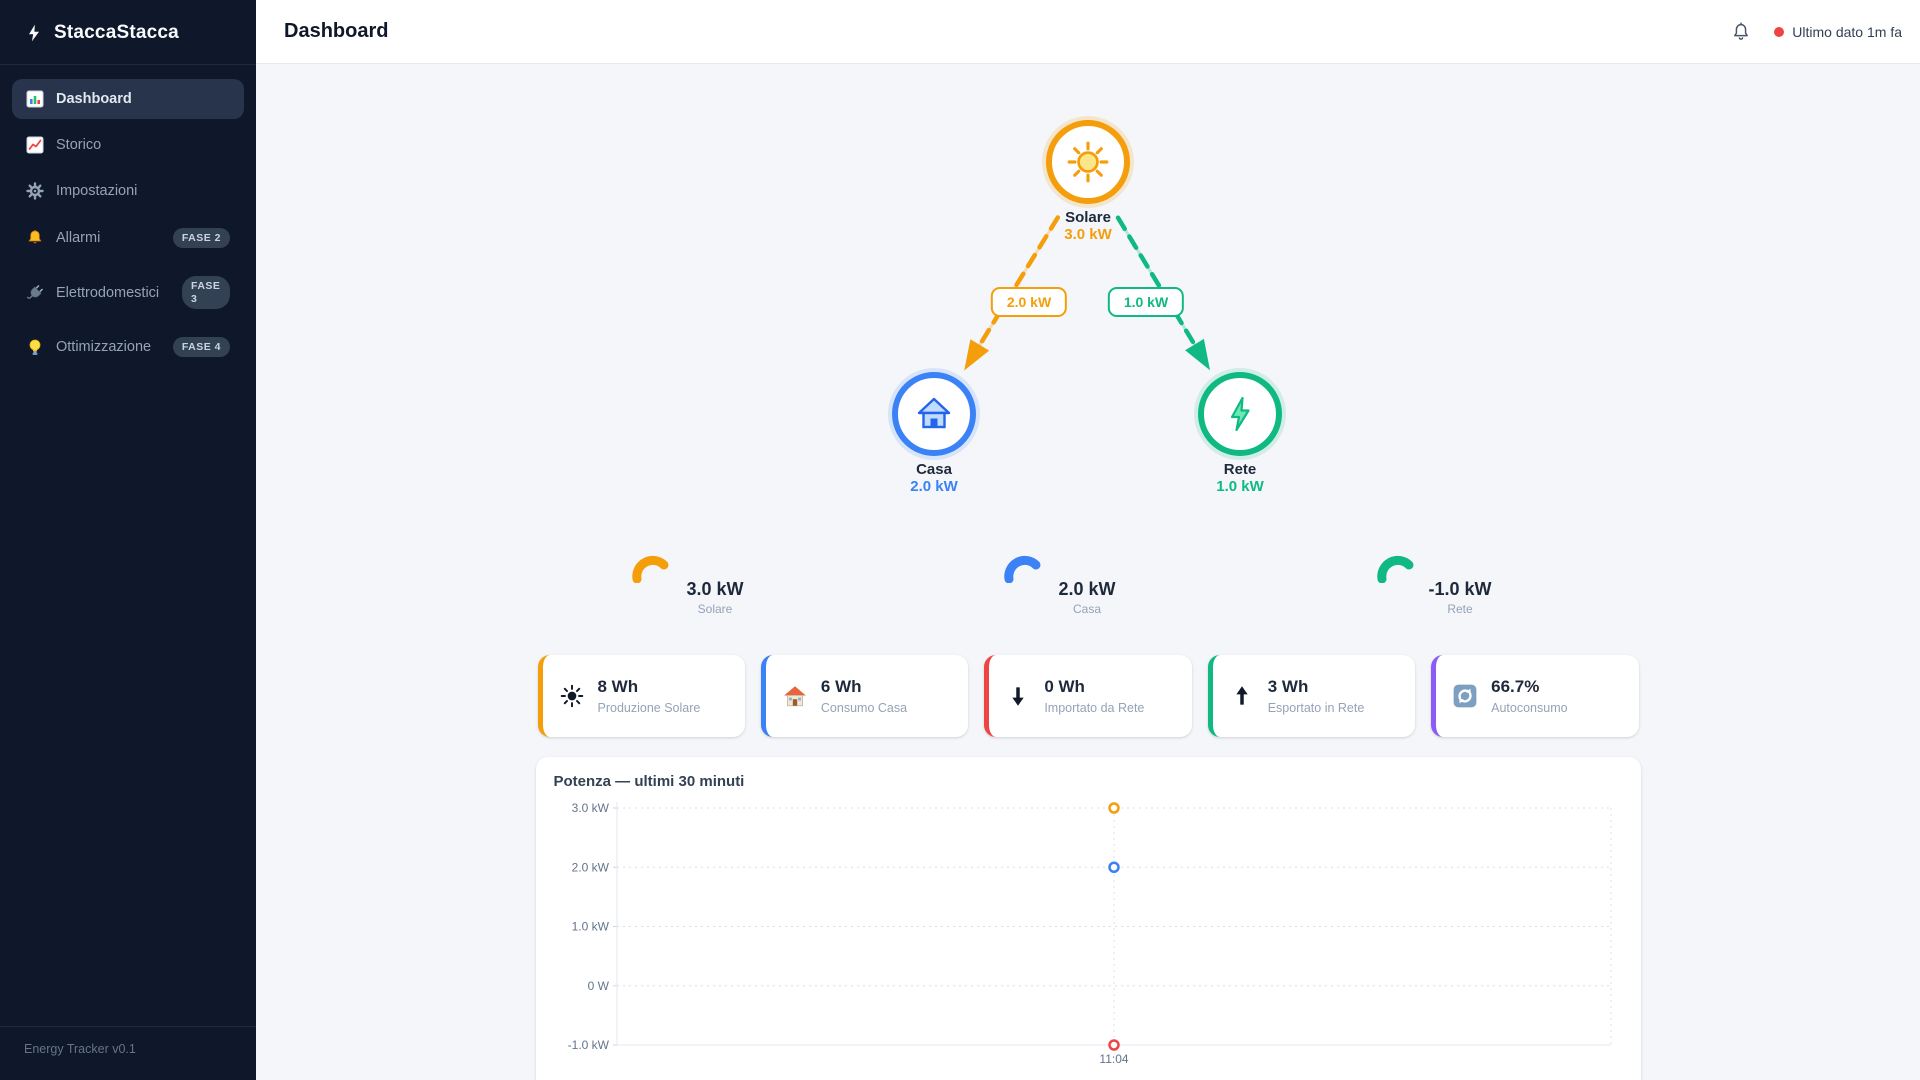  Describe the element at coordinates (1086, 609) in the screenshot. I see `gauge-label: Casa` at that location.